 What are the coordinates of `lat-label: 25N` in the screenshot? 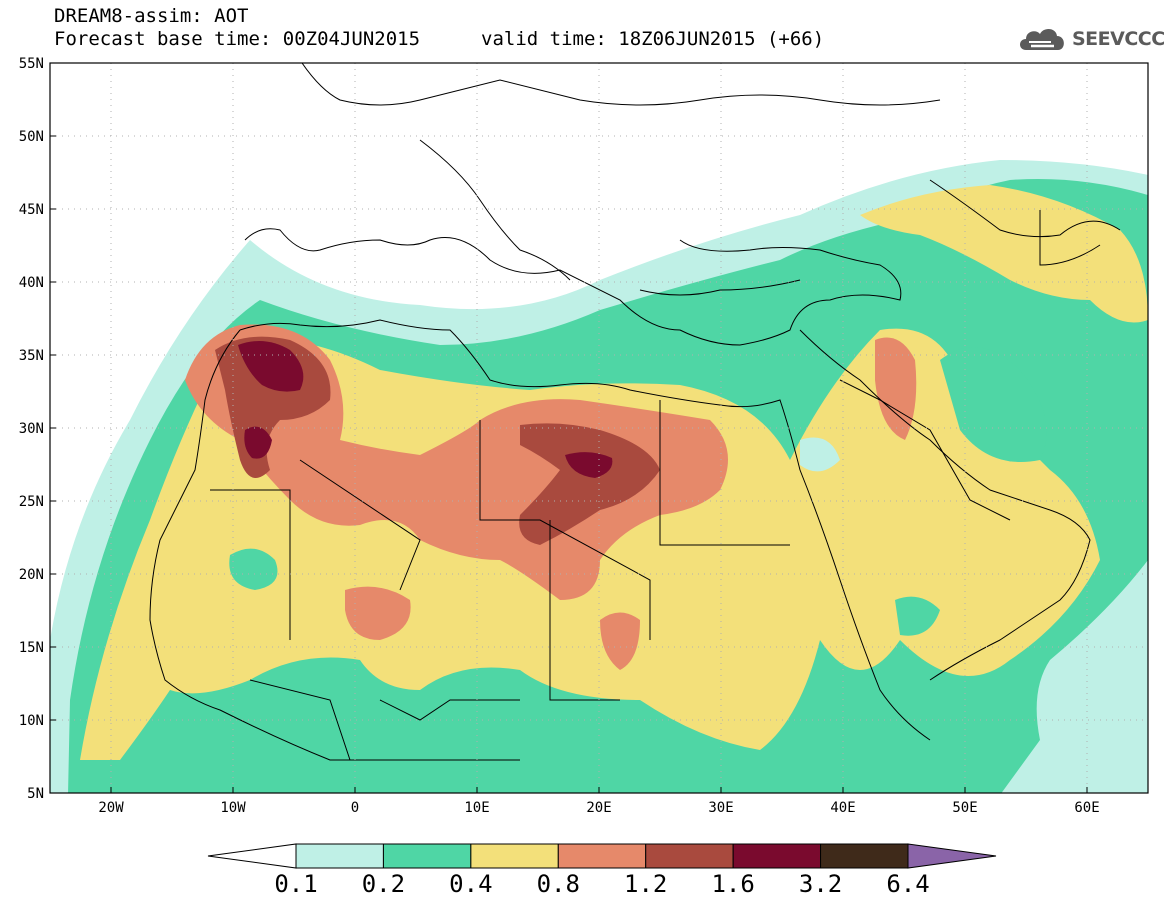 It's located at (31, 502).